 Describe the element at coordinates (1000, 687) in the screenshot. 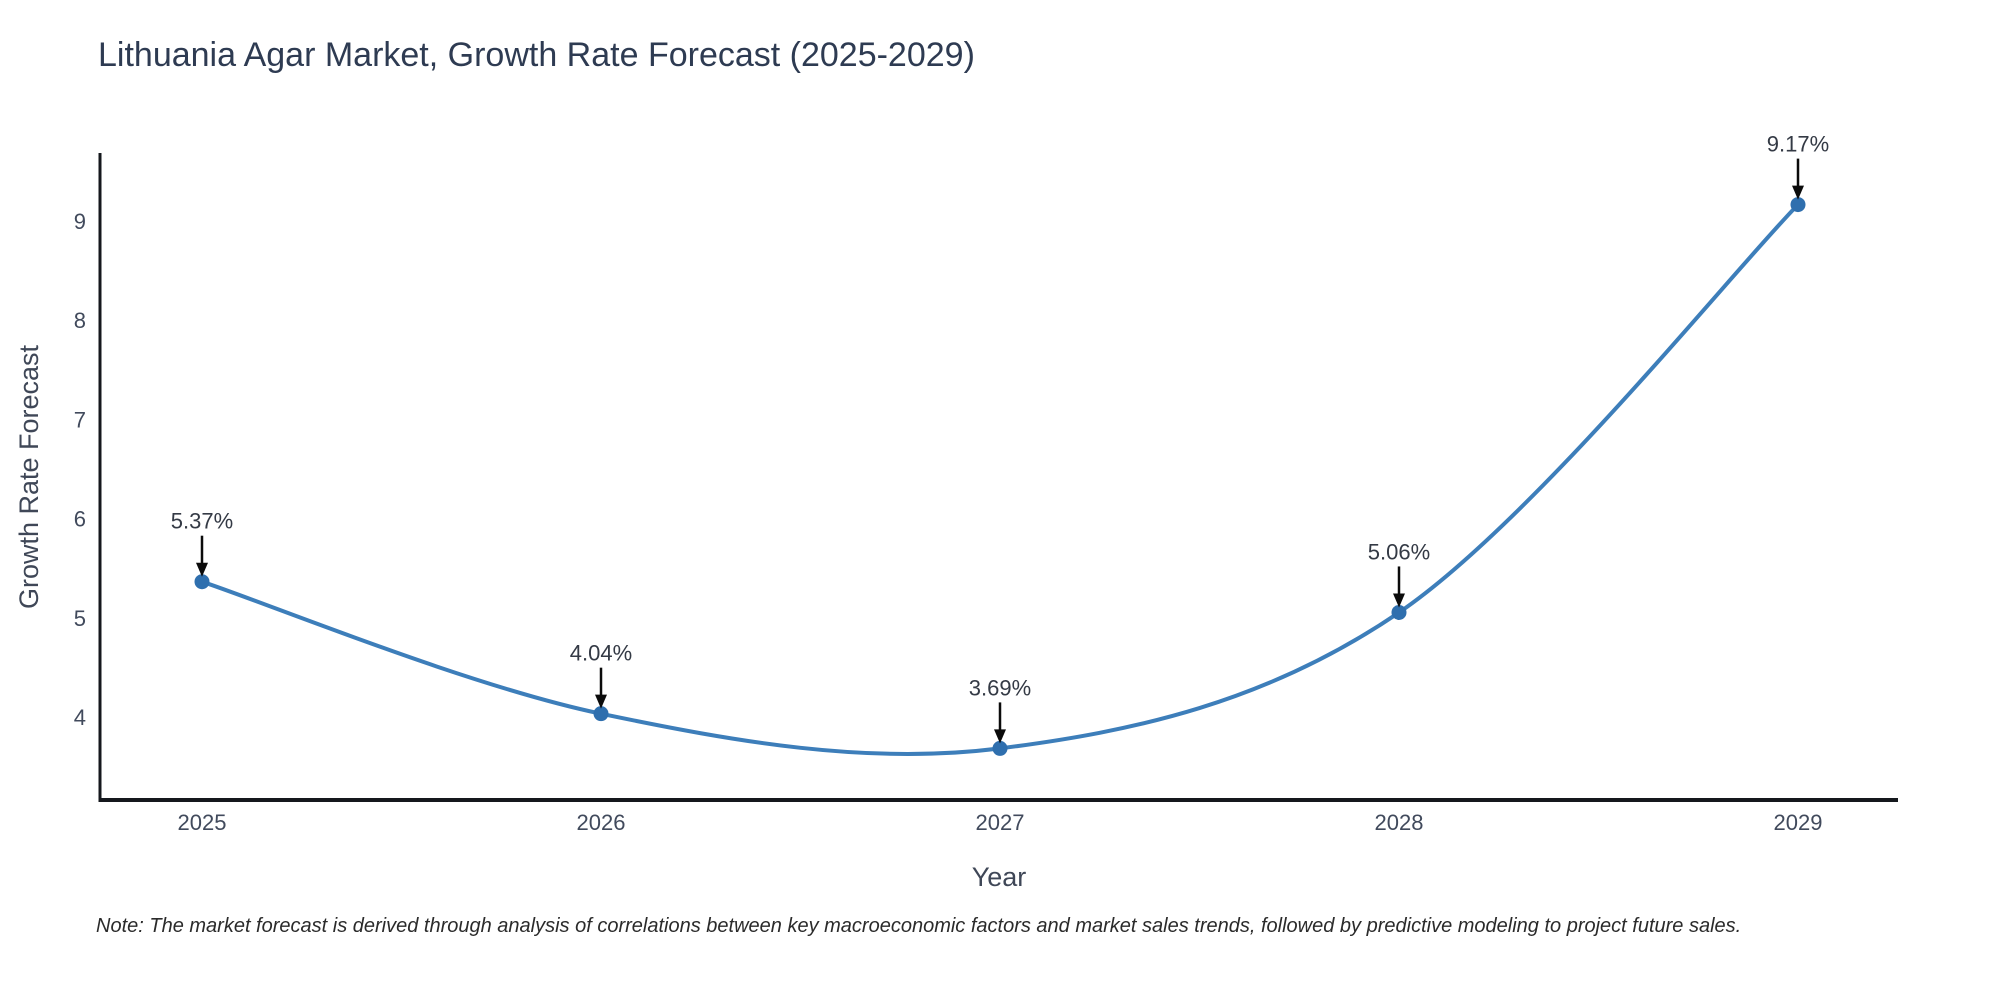

I see `annotation-label: 3.69%` at that location.